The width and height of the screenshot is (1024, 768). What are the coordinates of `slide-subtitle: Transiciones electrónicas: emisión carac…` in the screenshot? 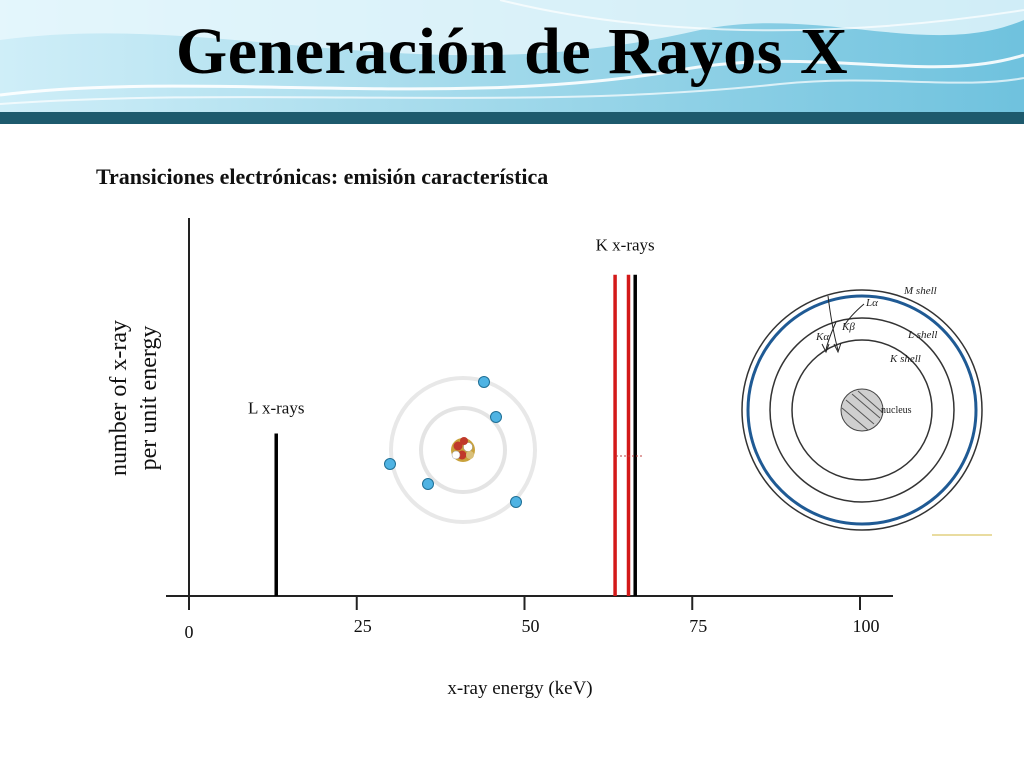 It's located at (322, 176).